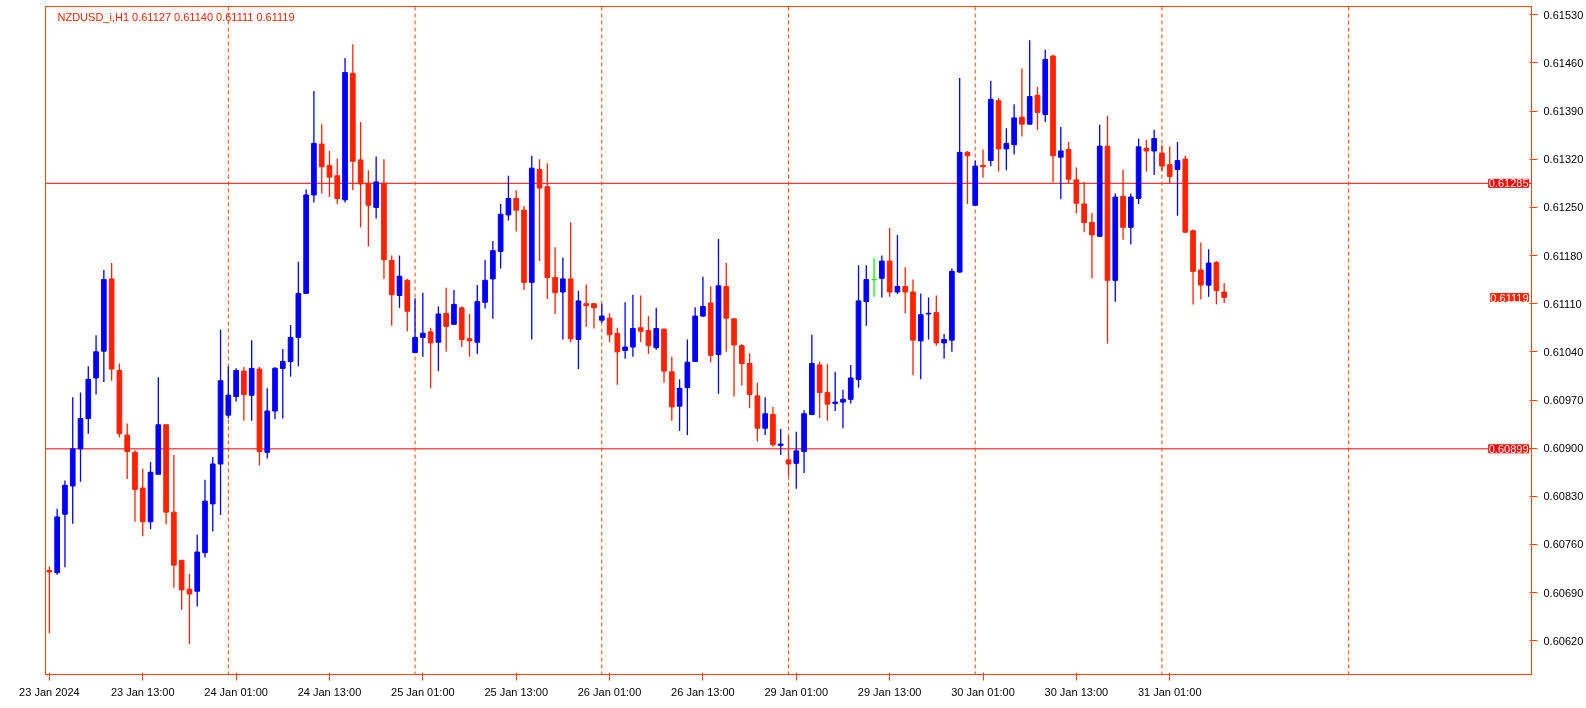  What do you see at coordinates (1563, 207) in the screenshot?
I see `y-tick-label: 0.61250` at bounding box center [1563, 207].